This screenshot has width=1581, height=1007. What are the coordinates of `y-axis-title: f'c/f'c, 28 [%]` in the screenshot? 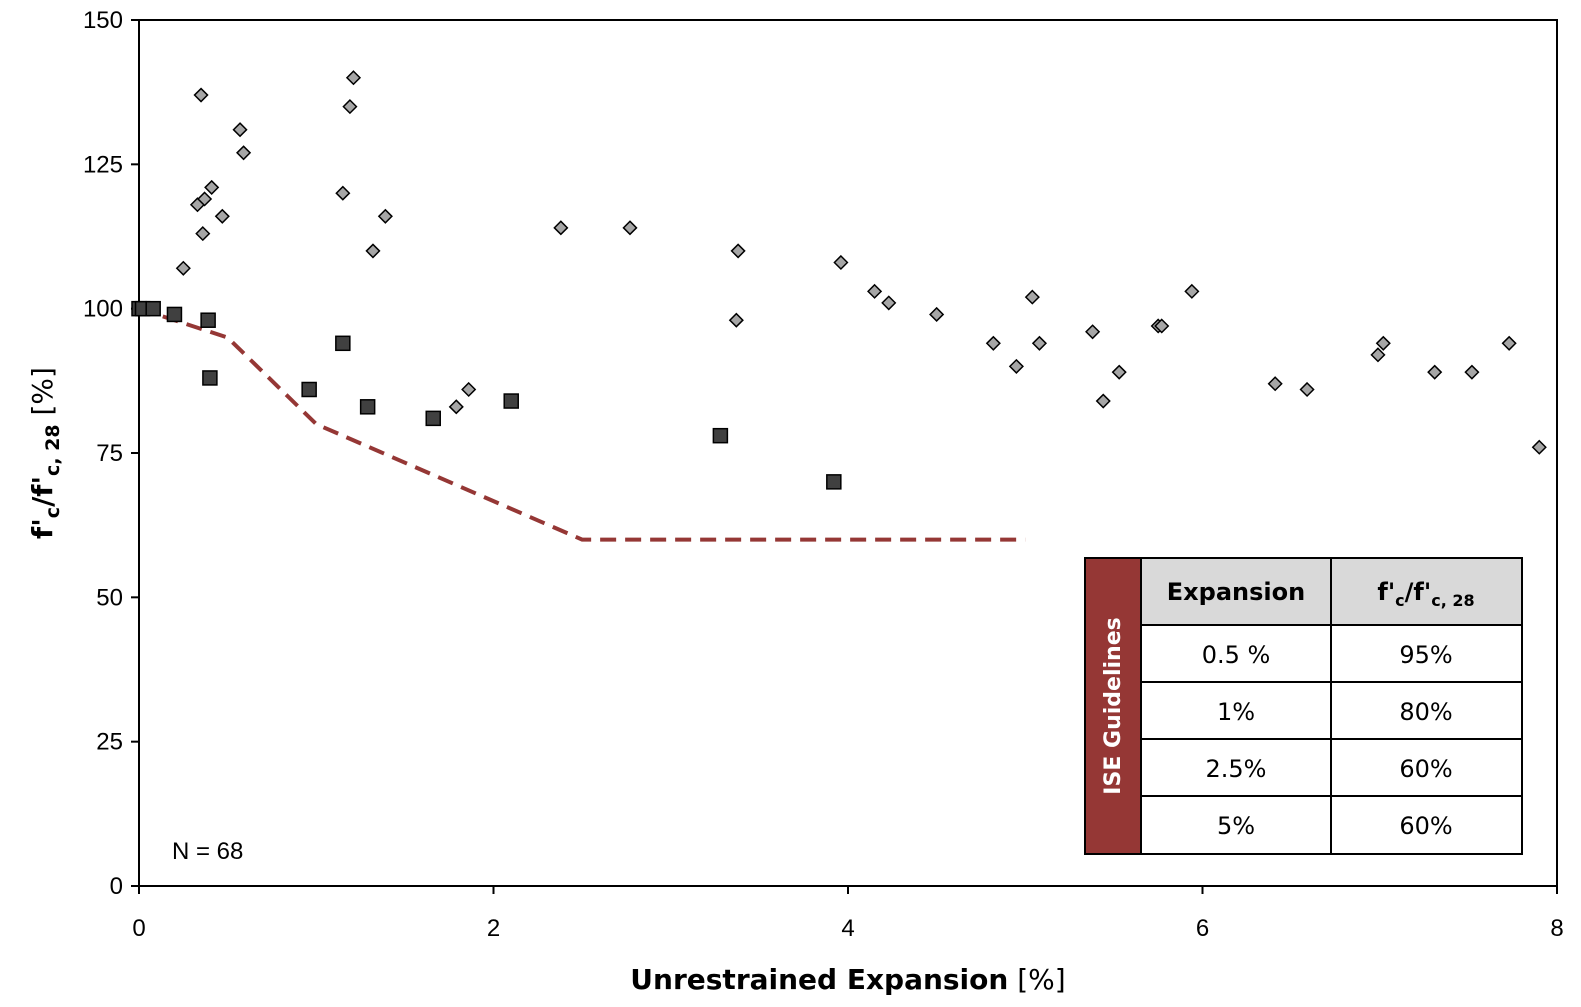 It's located at (45, 453).